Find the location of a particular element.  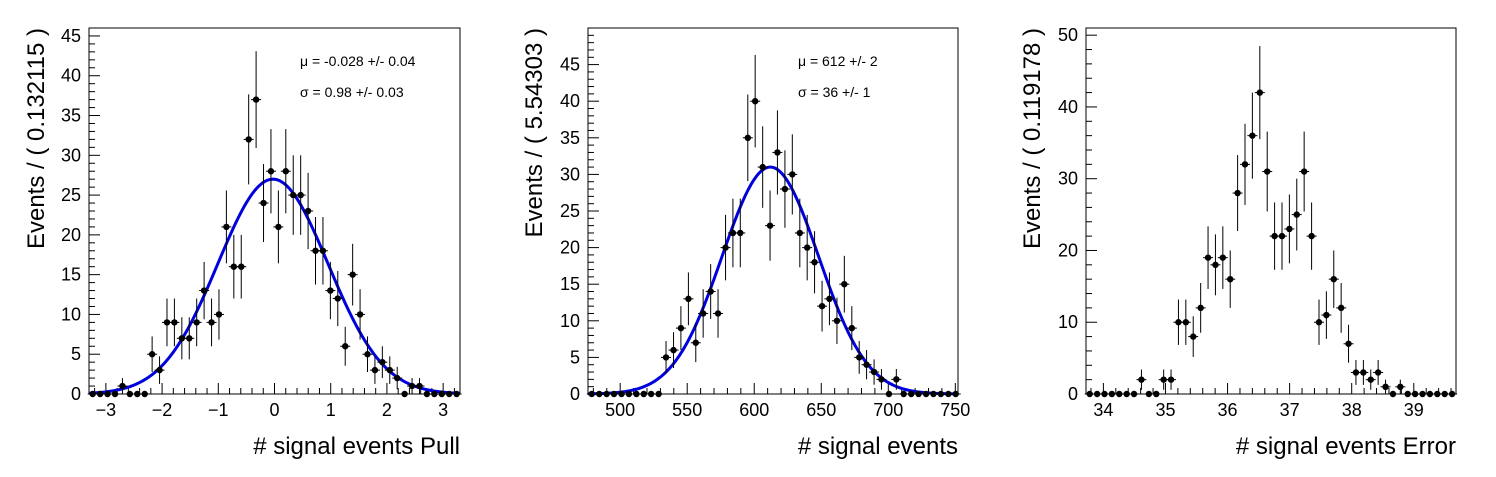

x-tick-label: 34 is located at coordinates (1103, 410).